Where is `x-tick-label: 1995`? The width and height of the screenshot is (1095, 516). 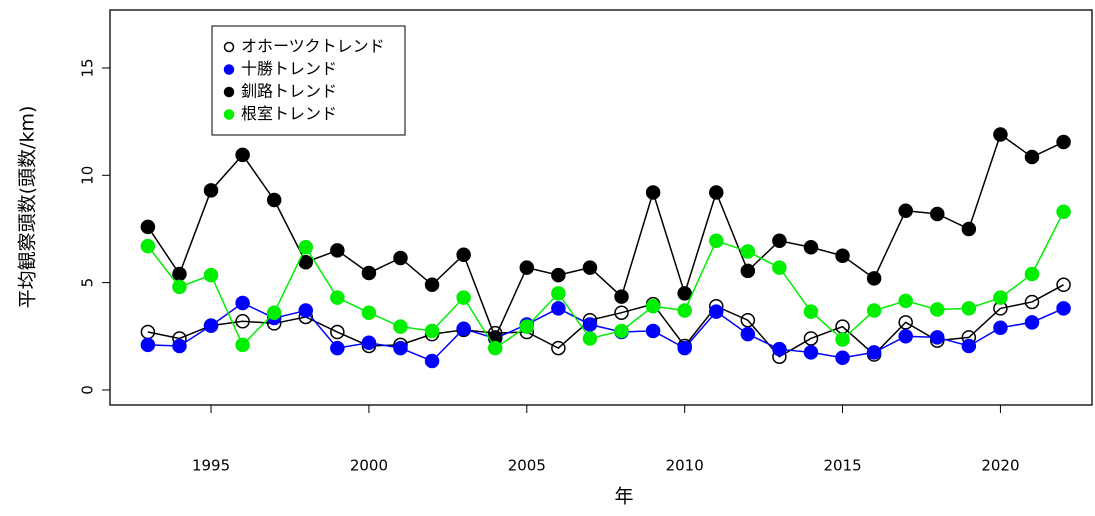
x-tick-label: 1995 is located at coordinates (211, 466).